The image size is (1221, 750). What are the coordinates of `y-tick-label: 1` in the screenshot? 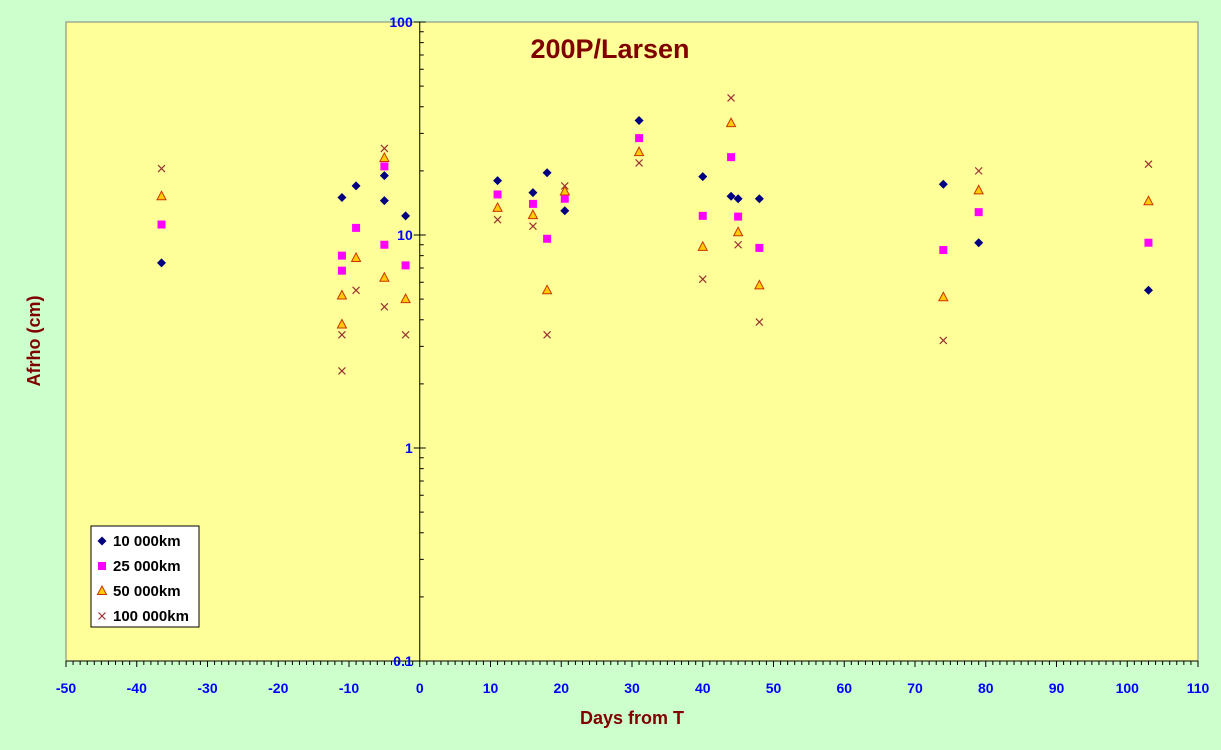 It's located at (409, 448).